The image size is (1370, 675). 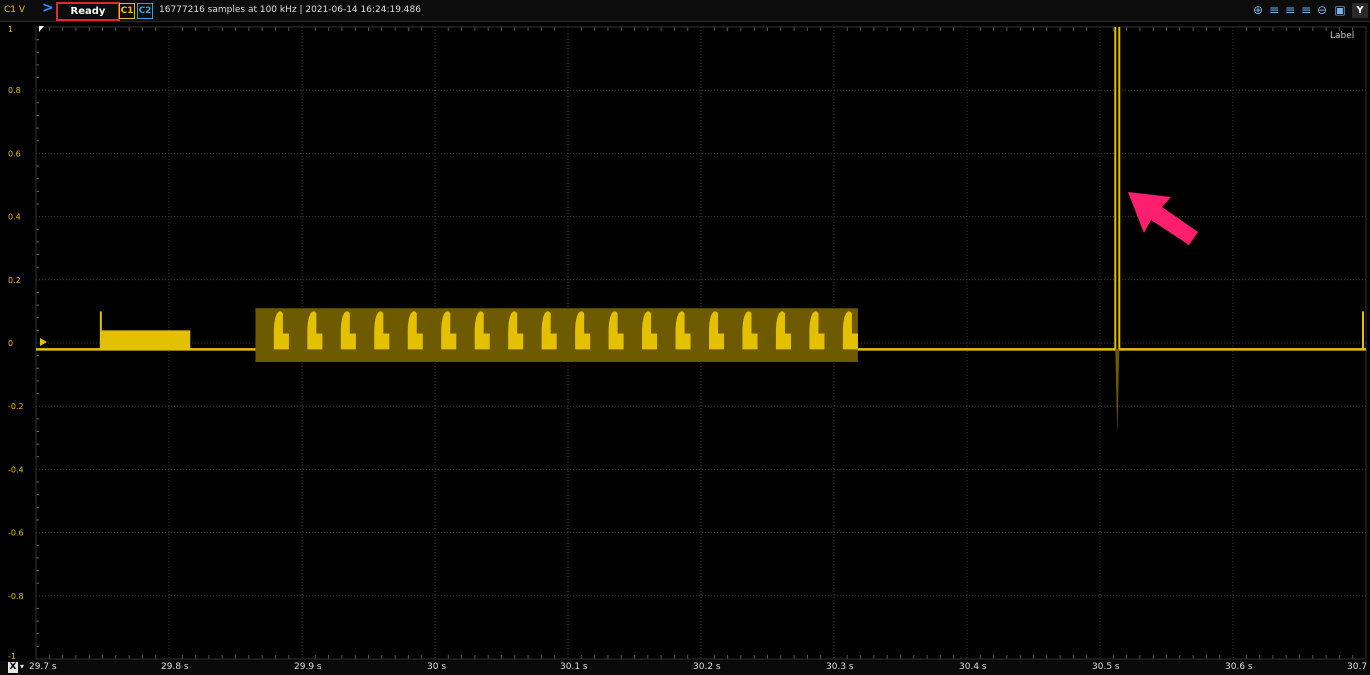 I want to click on y-tick-label: 1, so click(x=10, y=29).